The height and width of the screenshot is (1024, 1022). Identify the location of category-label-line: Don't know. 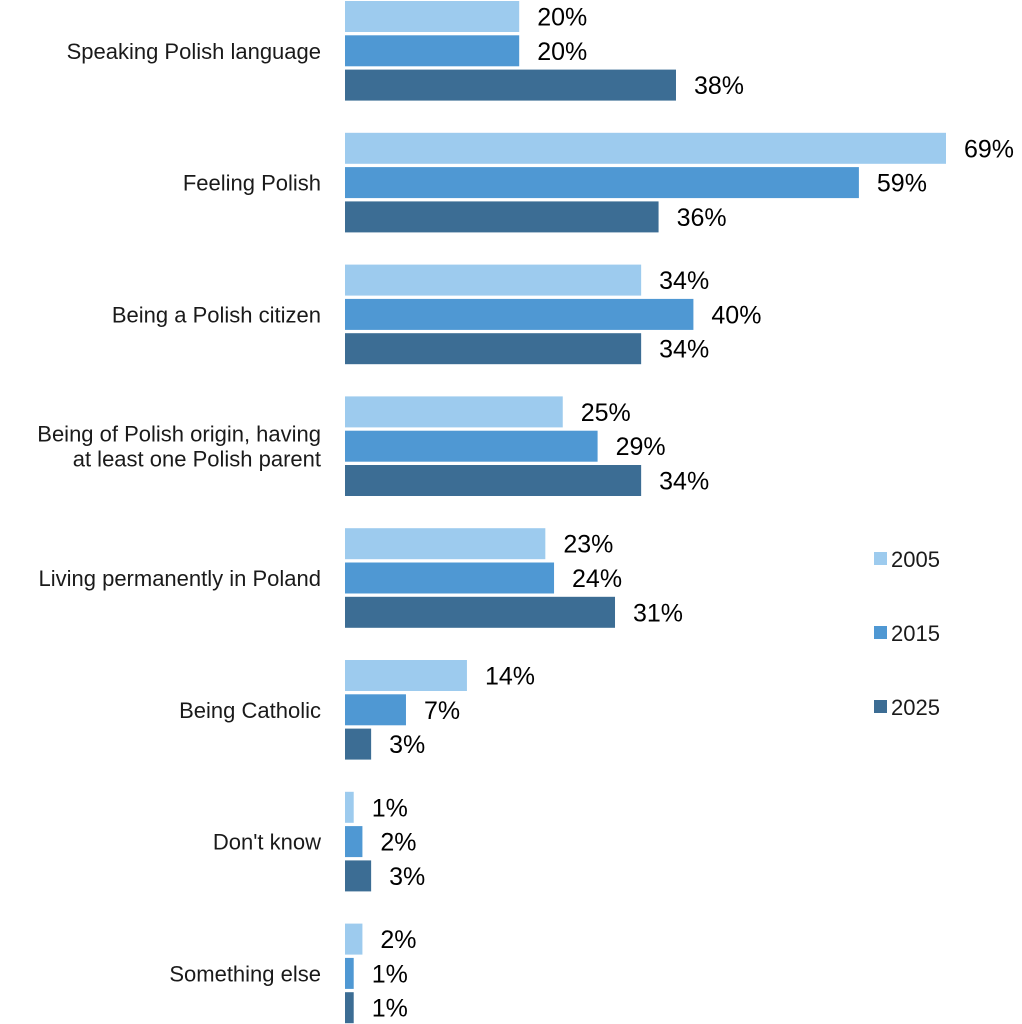
(267, 842).